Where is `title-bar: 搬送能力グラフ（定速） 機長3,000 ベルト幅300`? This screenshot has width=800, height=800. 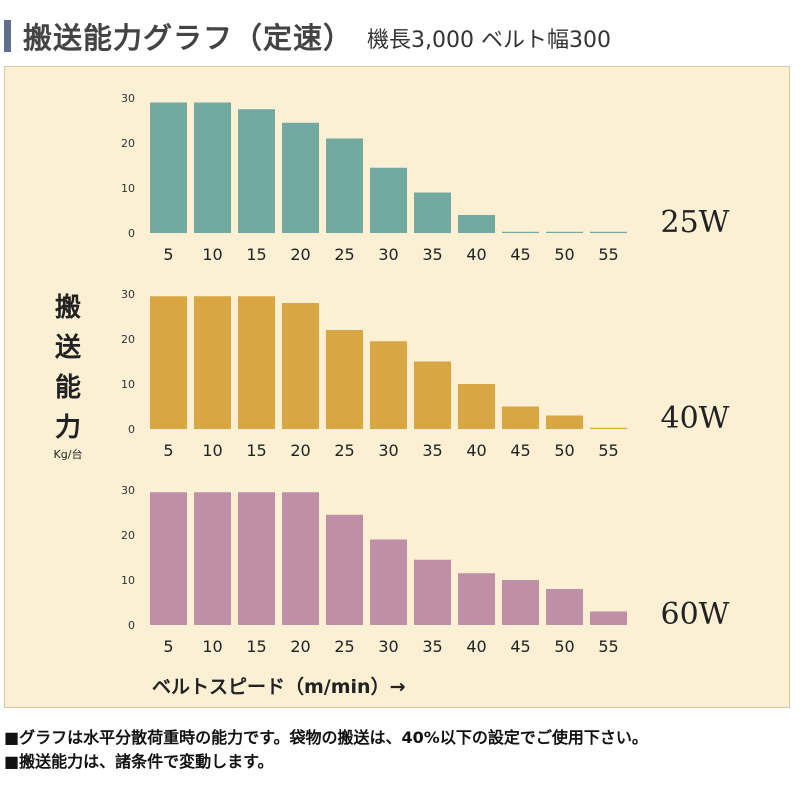
title-bar: 搬送能力グラフ（定速） 機長3,000 ベルト幅300 is located at coordinates (400, 36).